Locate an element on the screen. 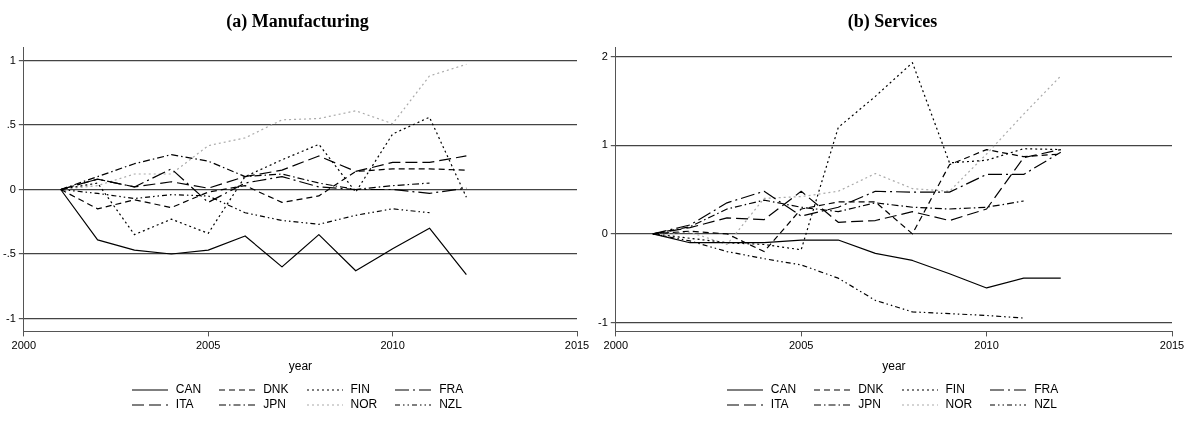 This screenshot has width=1190, height=431. chart-title: (a) Manufacturing is located at coordinates (297, 21).